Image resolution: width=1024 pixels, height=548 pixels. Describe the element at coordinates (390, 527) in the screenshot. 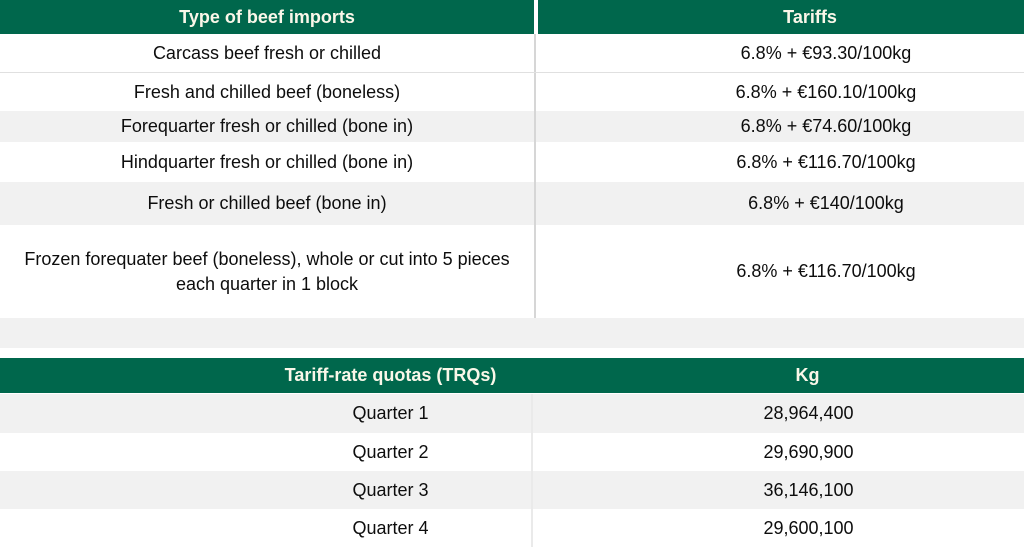

I see `quarter-label: Quarter 4` at that location.